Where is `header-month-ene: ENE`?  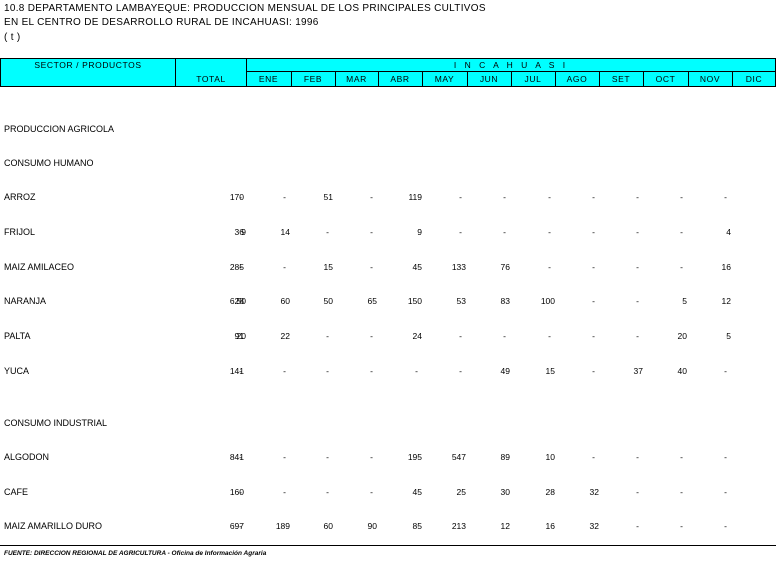 header-month-ene: ENE is located at coordinates (268, 79).